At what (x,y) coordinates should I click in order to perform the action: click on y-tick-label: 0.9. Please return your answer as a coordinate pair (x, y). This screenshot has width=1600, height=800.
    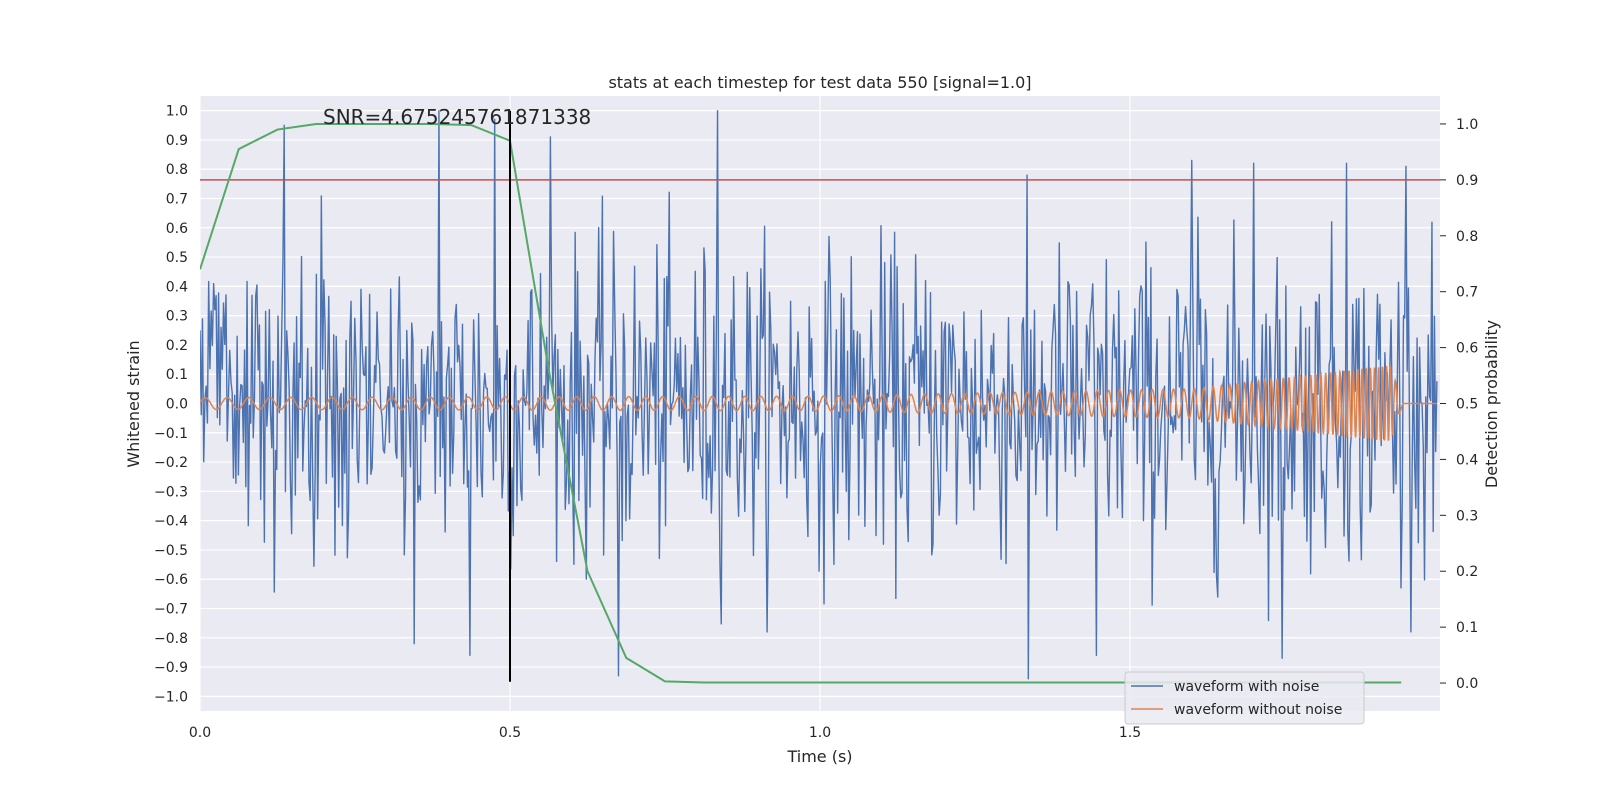
    Looking at the image, I should click on (177, 141).